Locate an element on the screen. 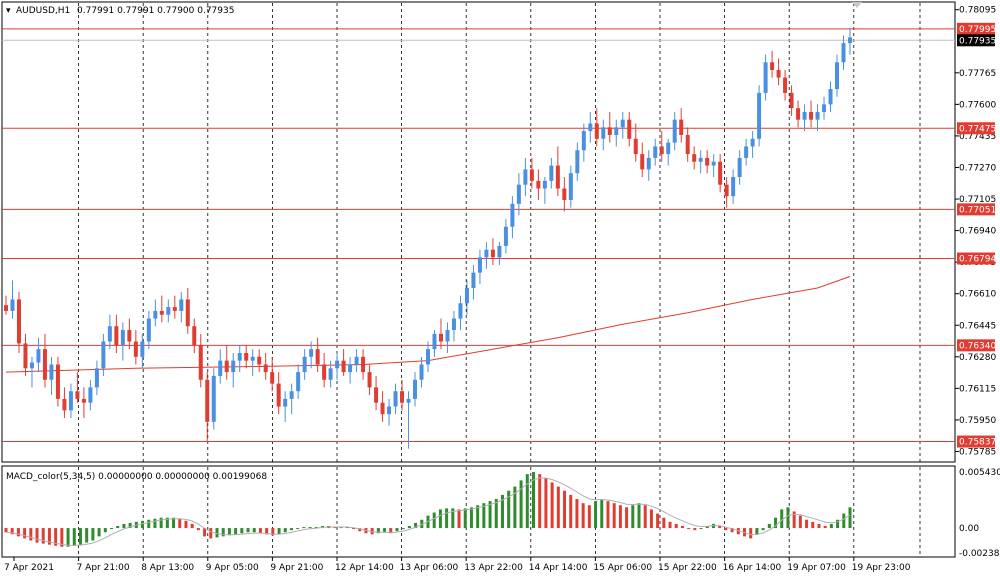  time-label: 9 Apr 05:00 is located at coordinates (232, 568).